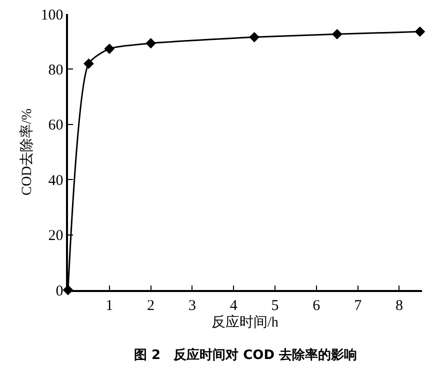  I want to click on x-tick-label: 2, so click(151, 306).